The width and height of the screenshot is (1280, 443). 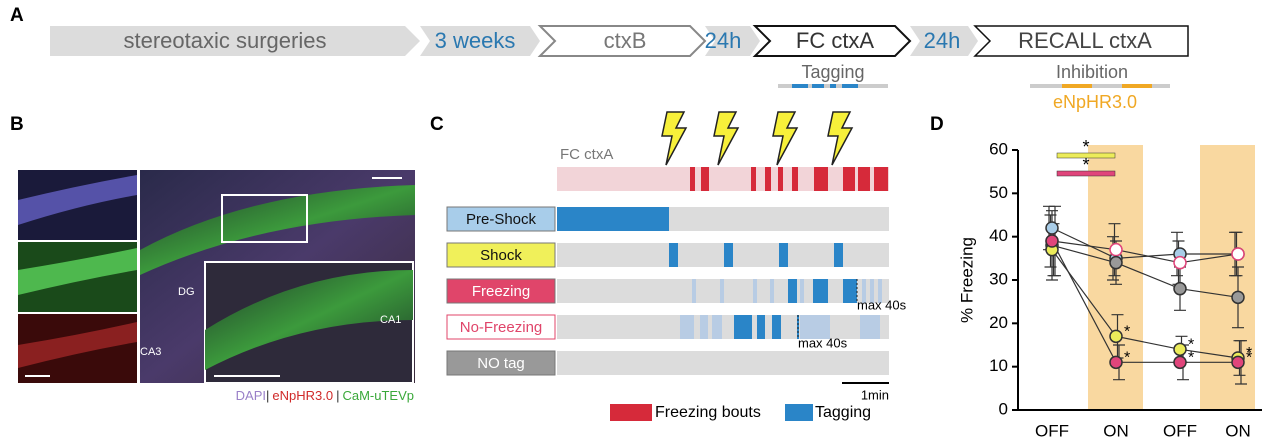 I want to click on y-tick-label: 20, so click(x=998, y=322).